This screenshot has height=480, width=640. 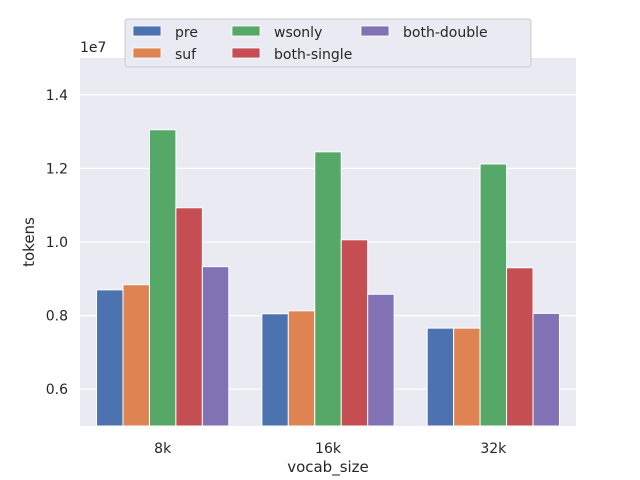 I want to click on legend-label: wsonly, so click(x=298, y=33).